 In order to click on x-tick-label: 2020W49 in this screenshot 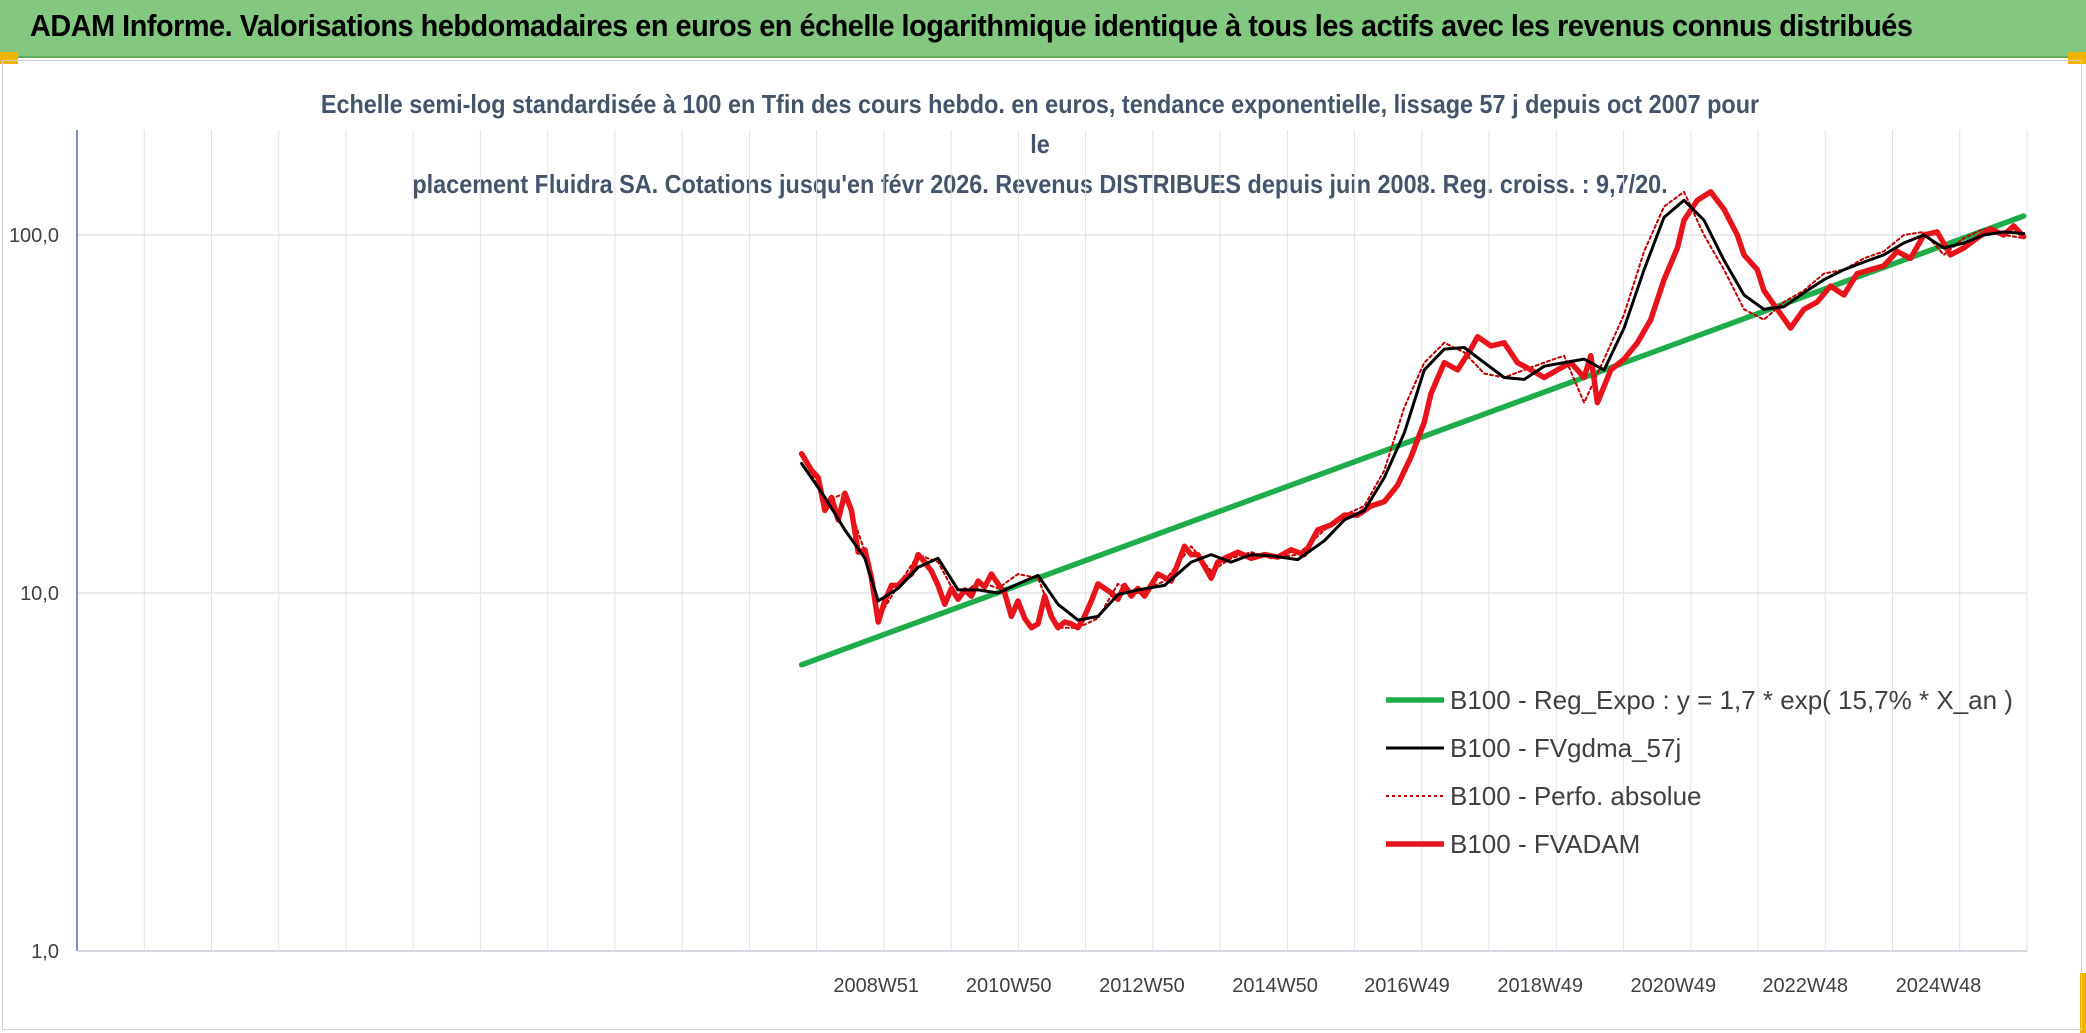, I will do `click(1674, 986)`.